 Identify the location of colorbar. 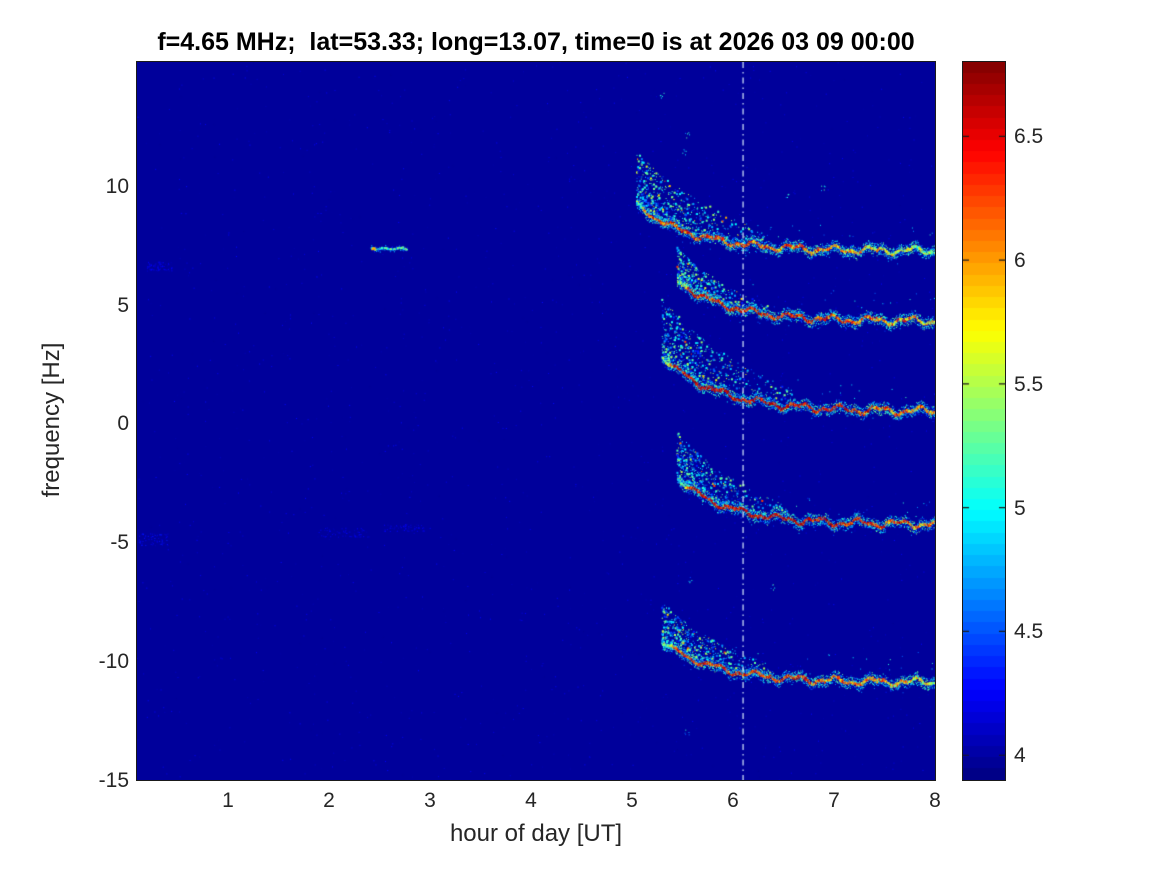
(984, 421).